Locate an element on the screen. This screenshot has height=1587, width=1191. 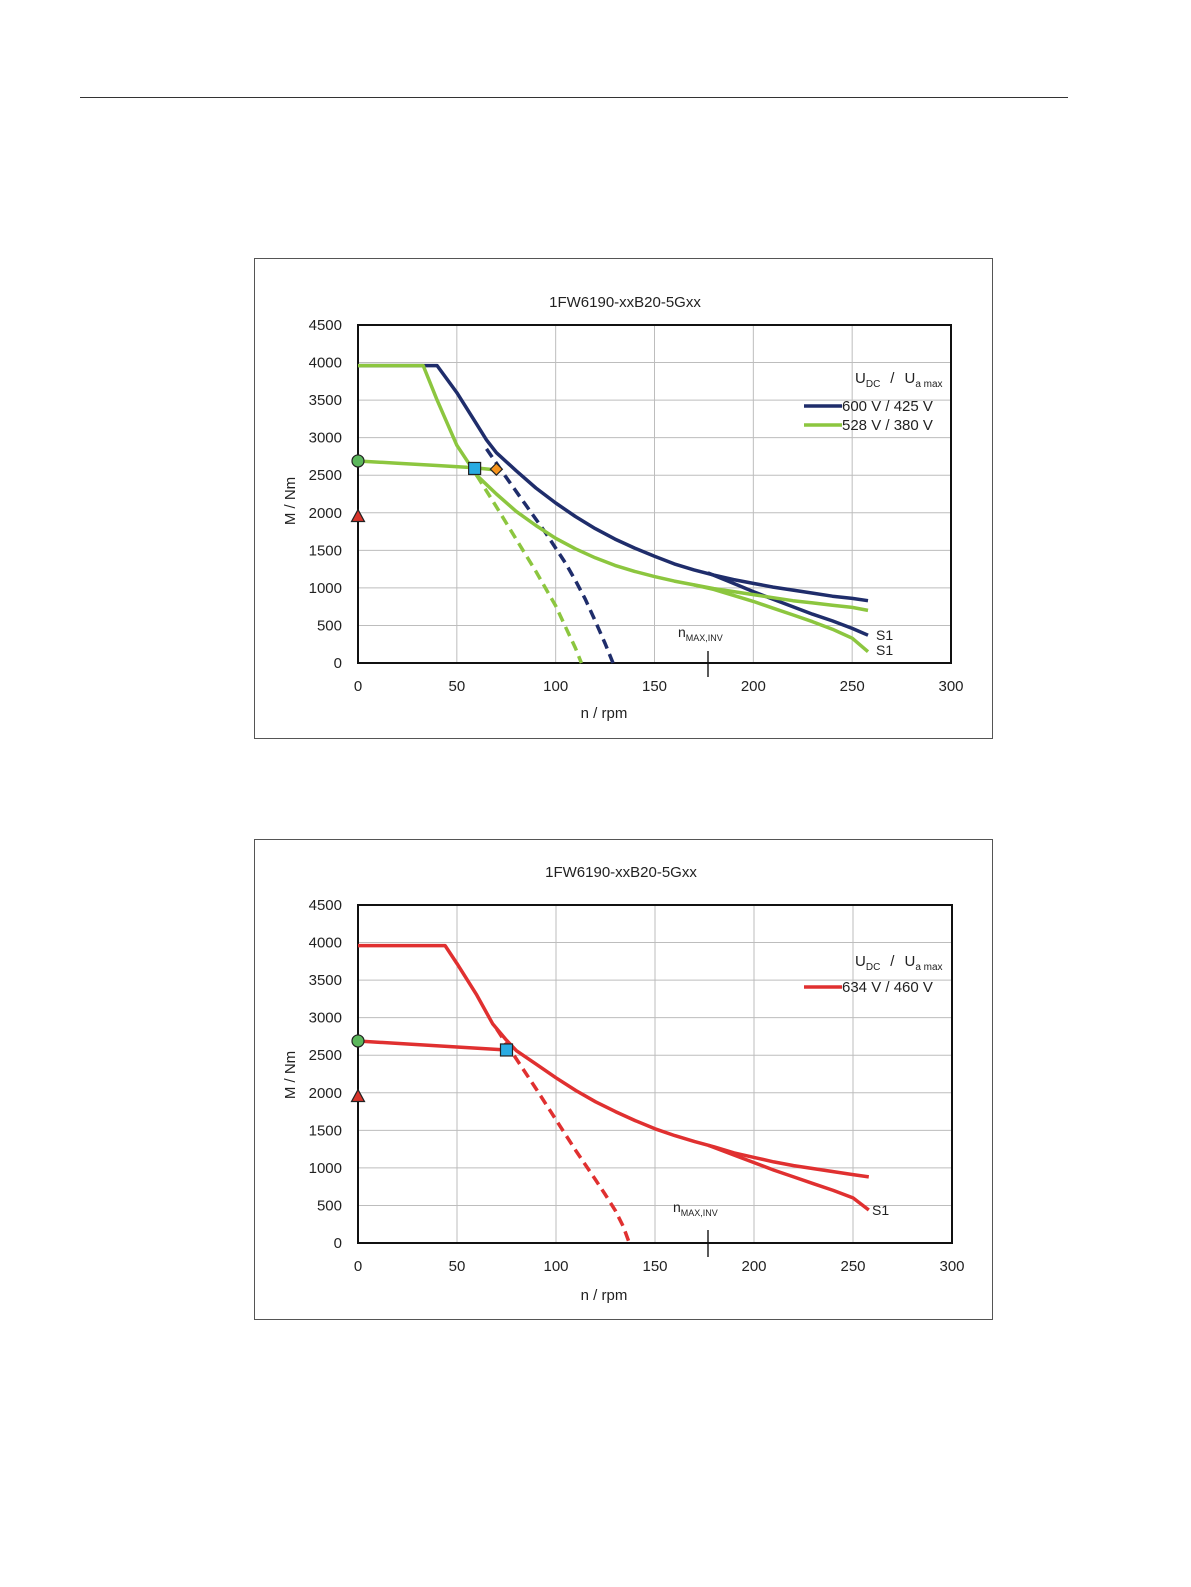
s1-label-green: S1 is located at coordinates (884, 650).